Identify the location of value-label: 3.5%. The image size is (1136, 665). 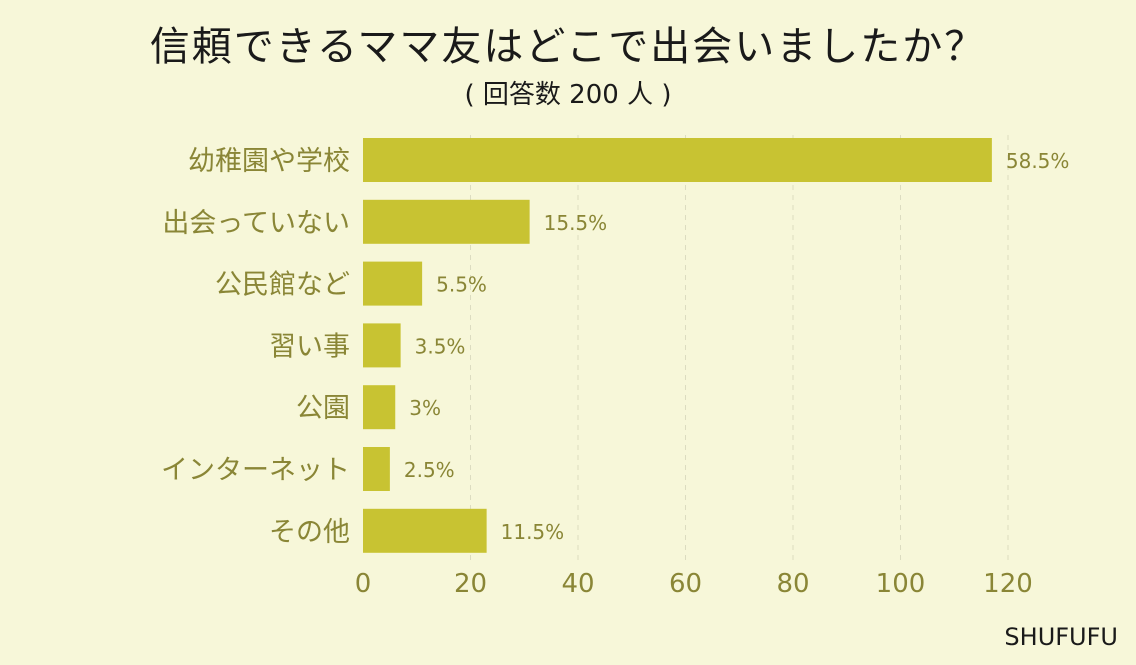
(440, 346).